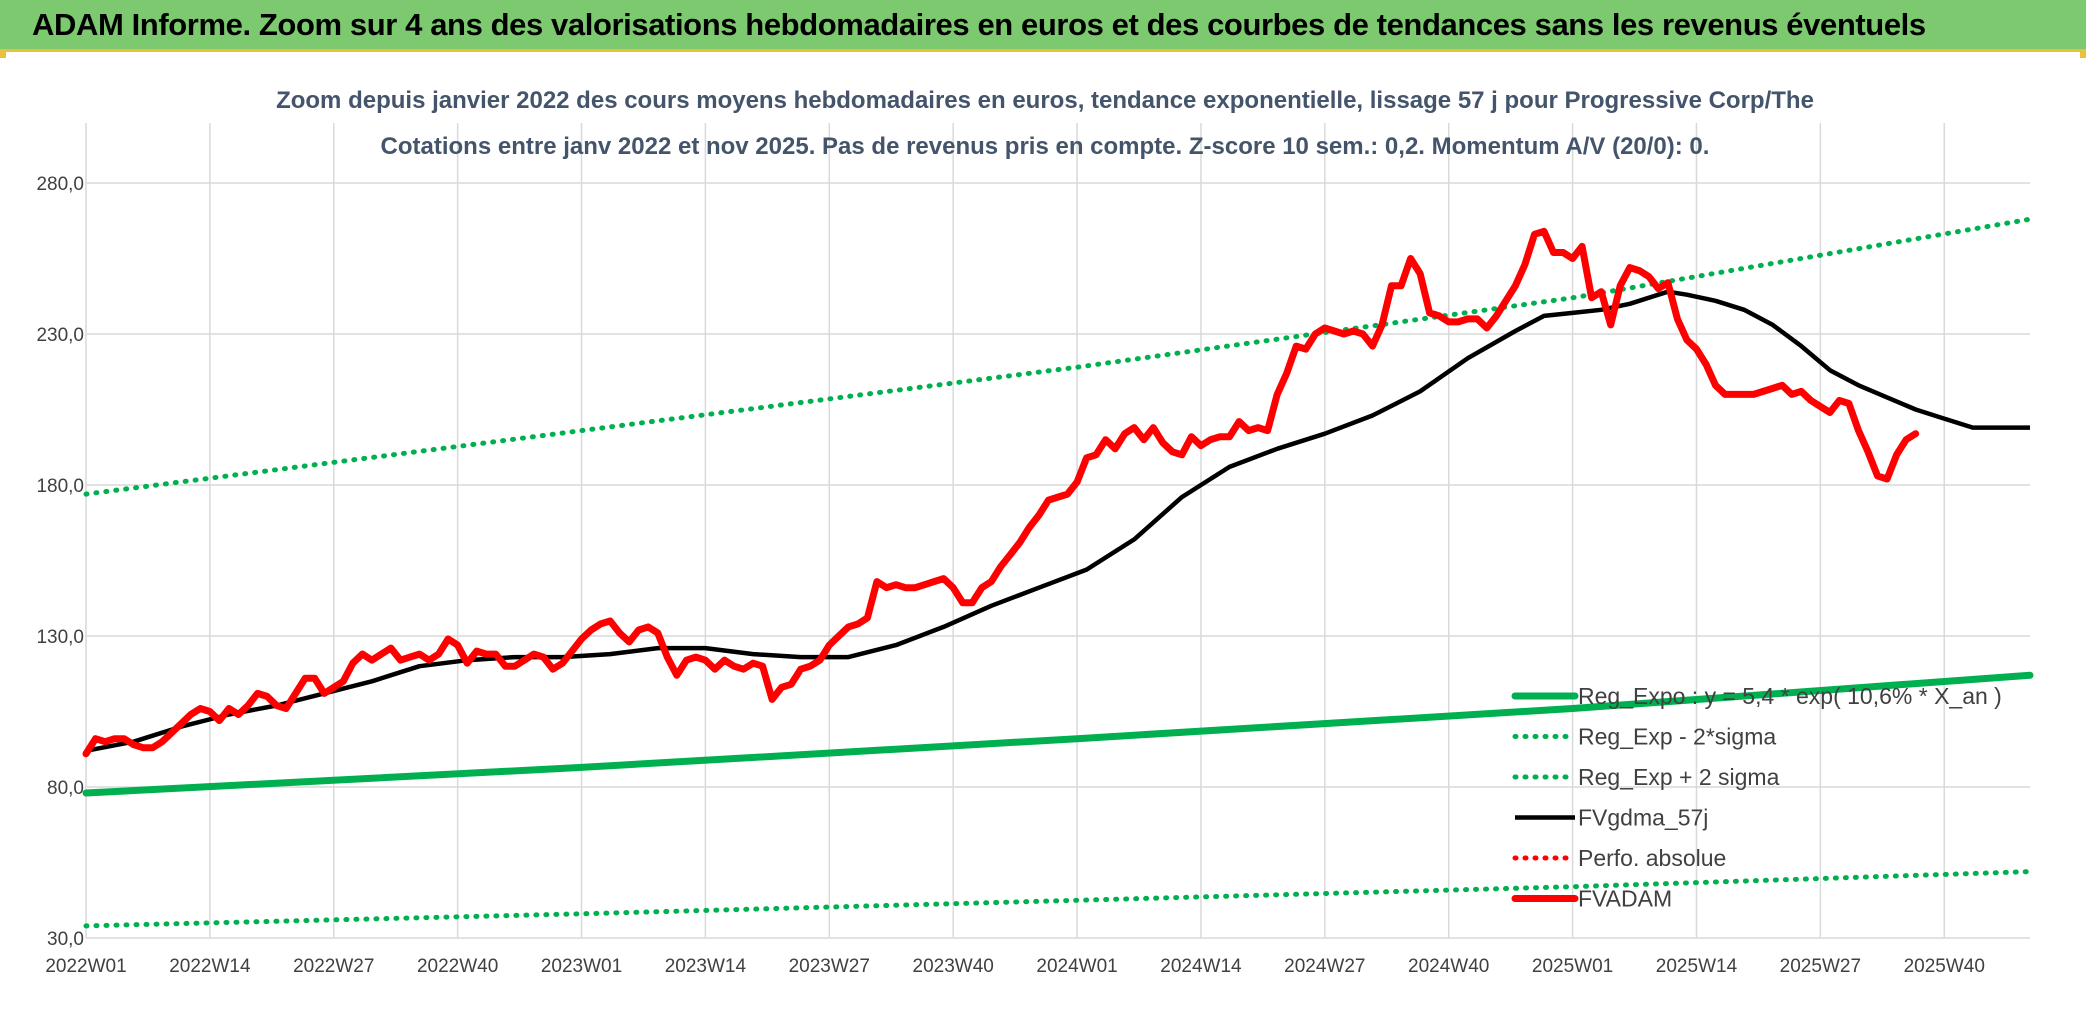 The width and height of the screenshot is (2086, 1036). Describe the element at coordinates (1697, 966) in the screenshot. I see `x-tick-label: 2025W14` at that location.